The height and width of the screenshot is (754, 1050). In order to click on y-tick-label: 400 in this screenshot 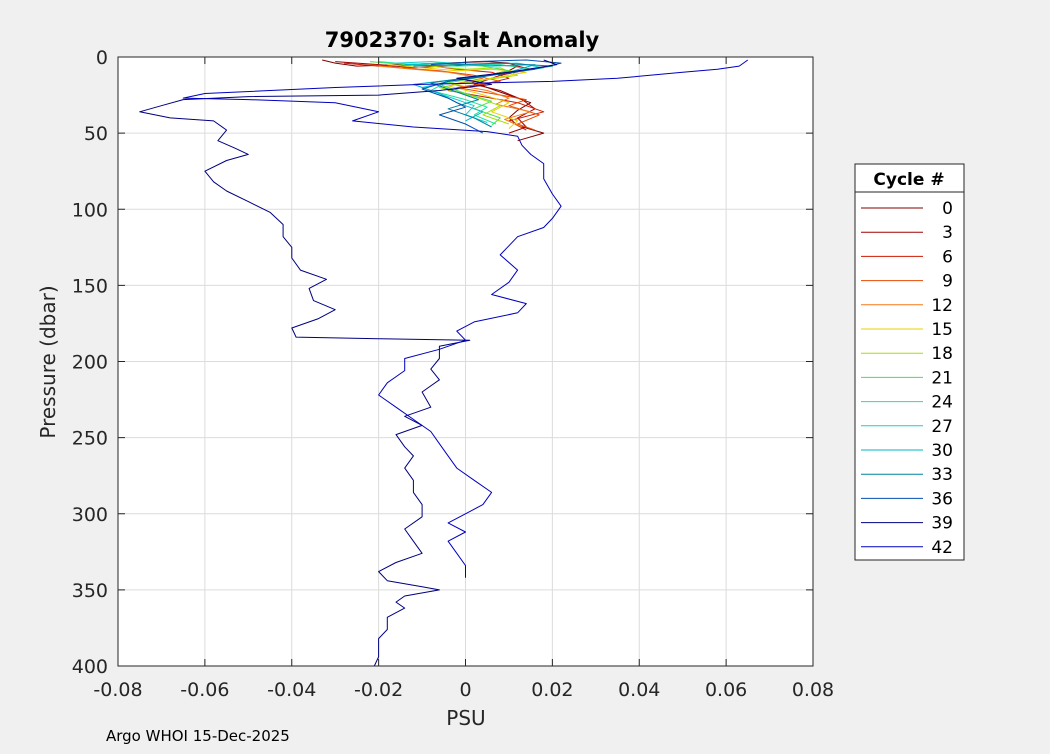, I will do `click(90, 667)`.